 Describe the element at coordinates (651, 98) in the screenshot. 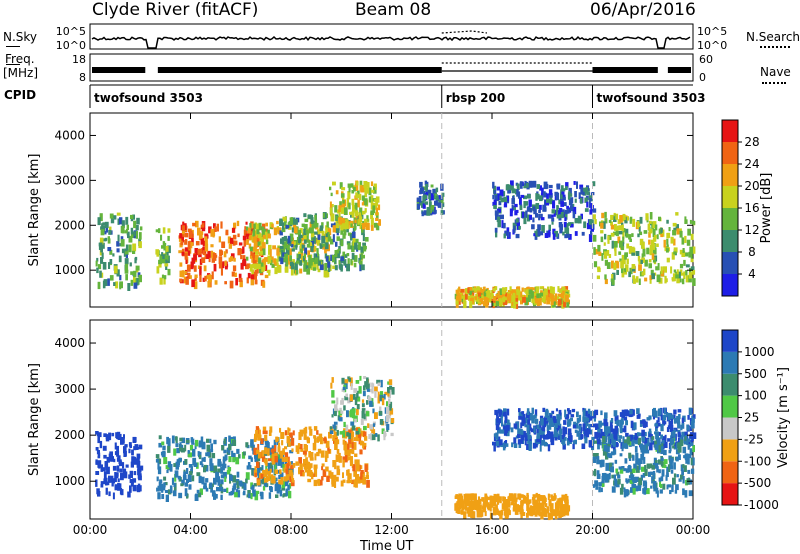

I see `cpid-segment-label: twofsound 3503` at that location.